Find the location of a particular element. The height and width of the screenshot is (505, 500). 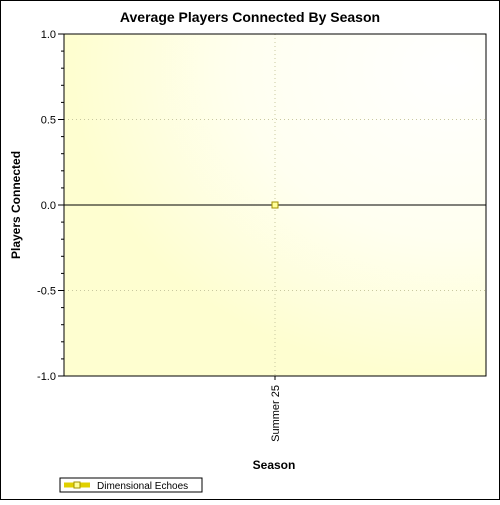

legend-marker is located at coordinates (77, 485).